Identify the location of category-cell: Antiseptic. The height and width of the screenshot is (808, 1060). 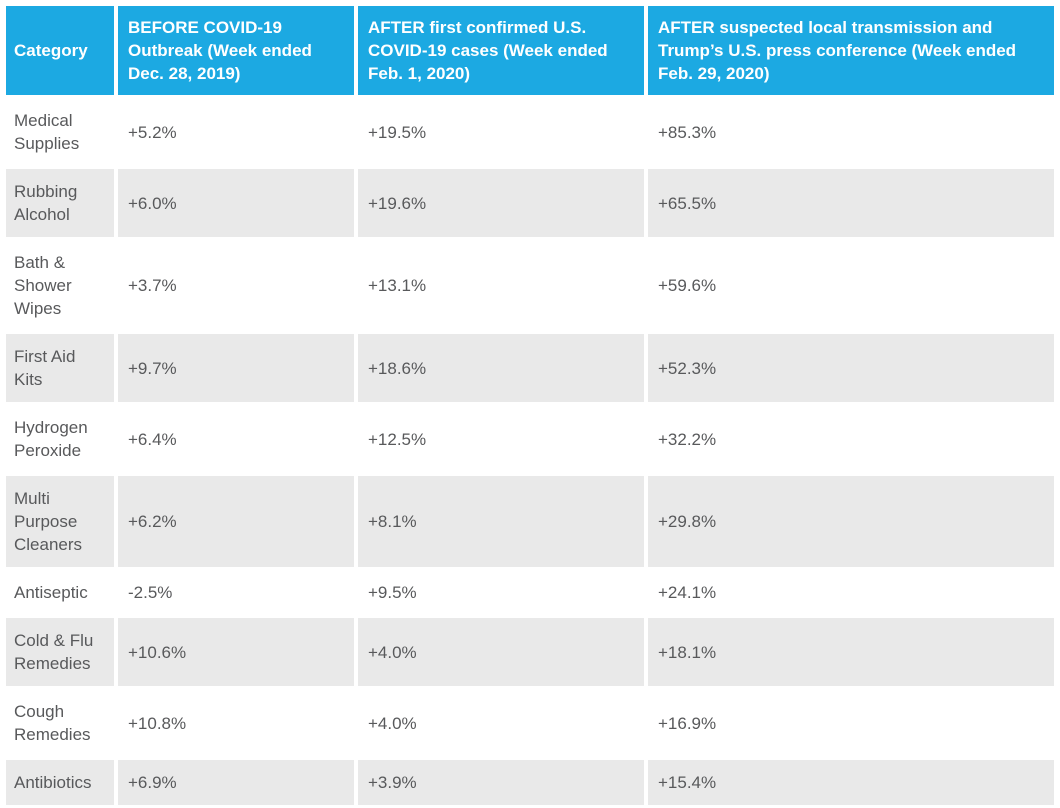
(60, 592).